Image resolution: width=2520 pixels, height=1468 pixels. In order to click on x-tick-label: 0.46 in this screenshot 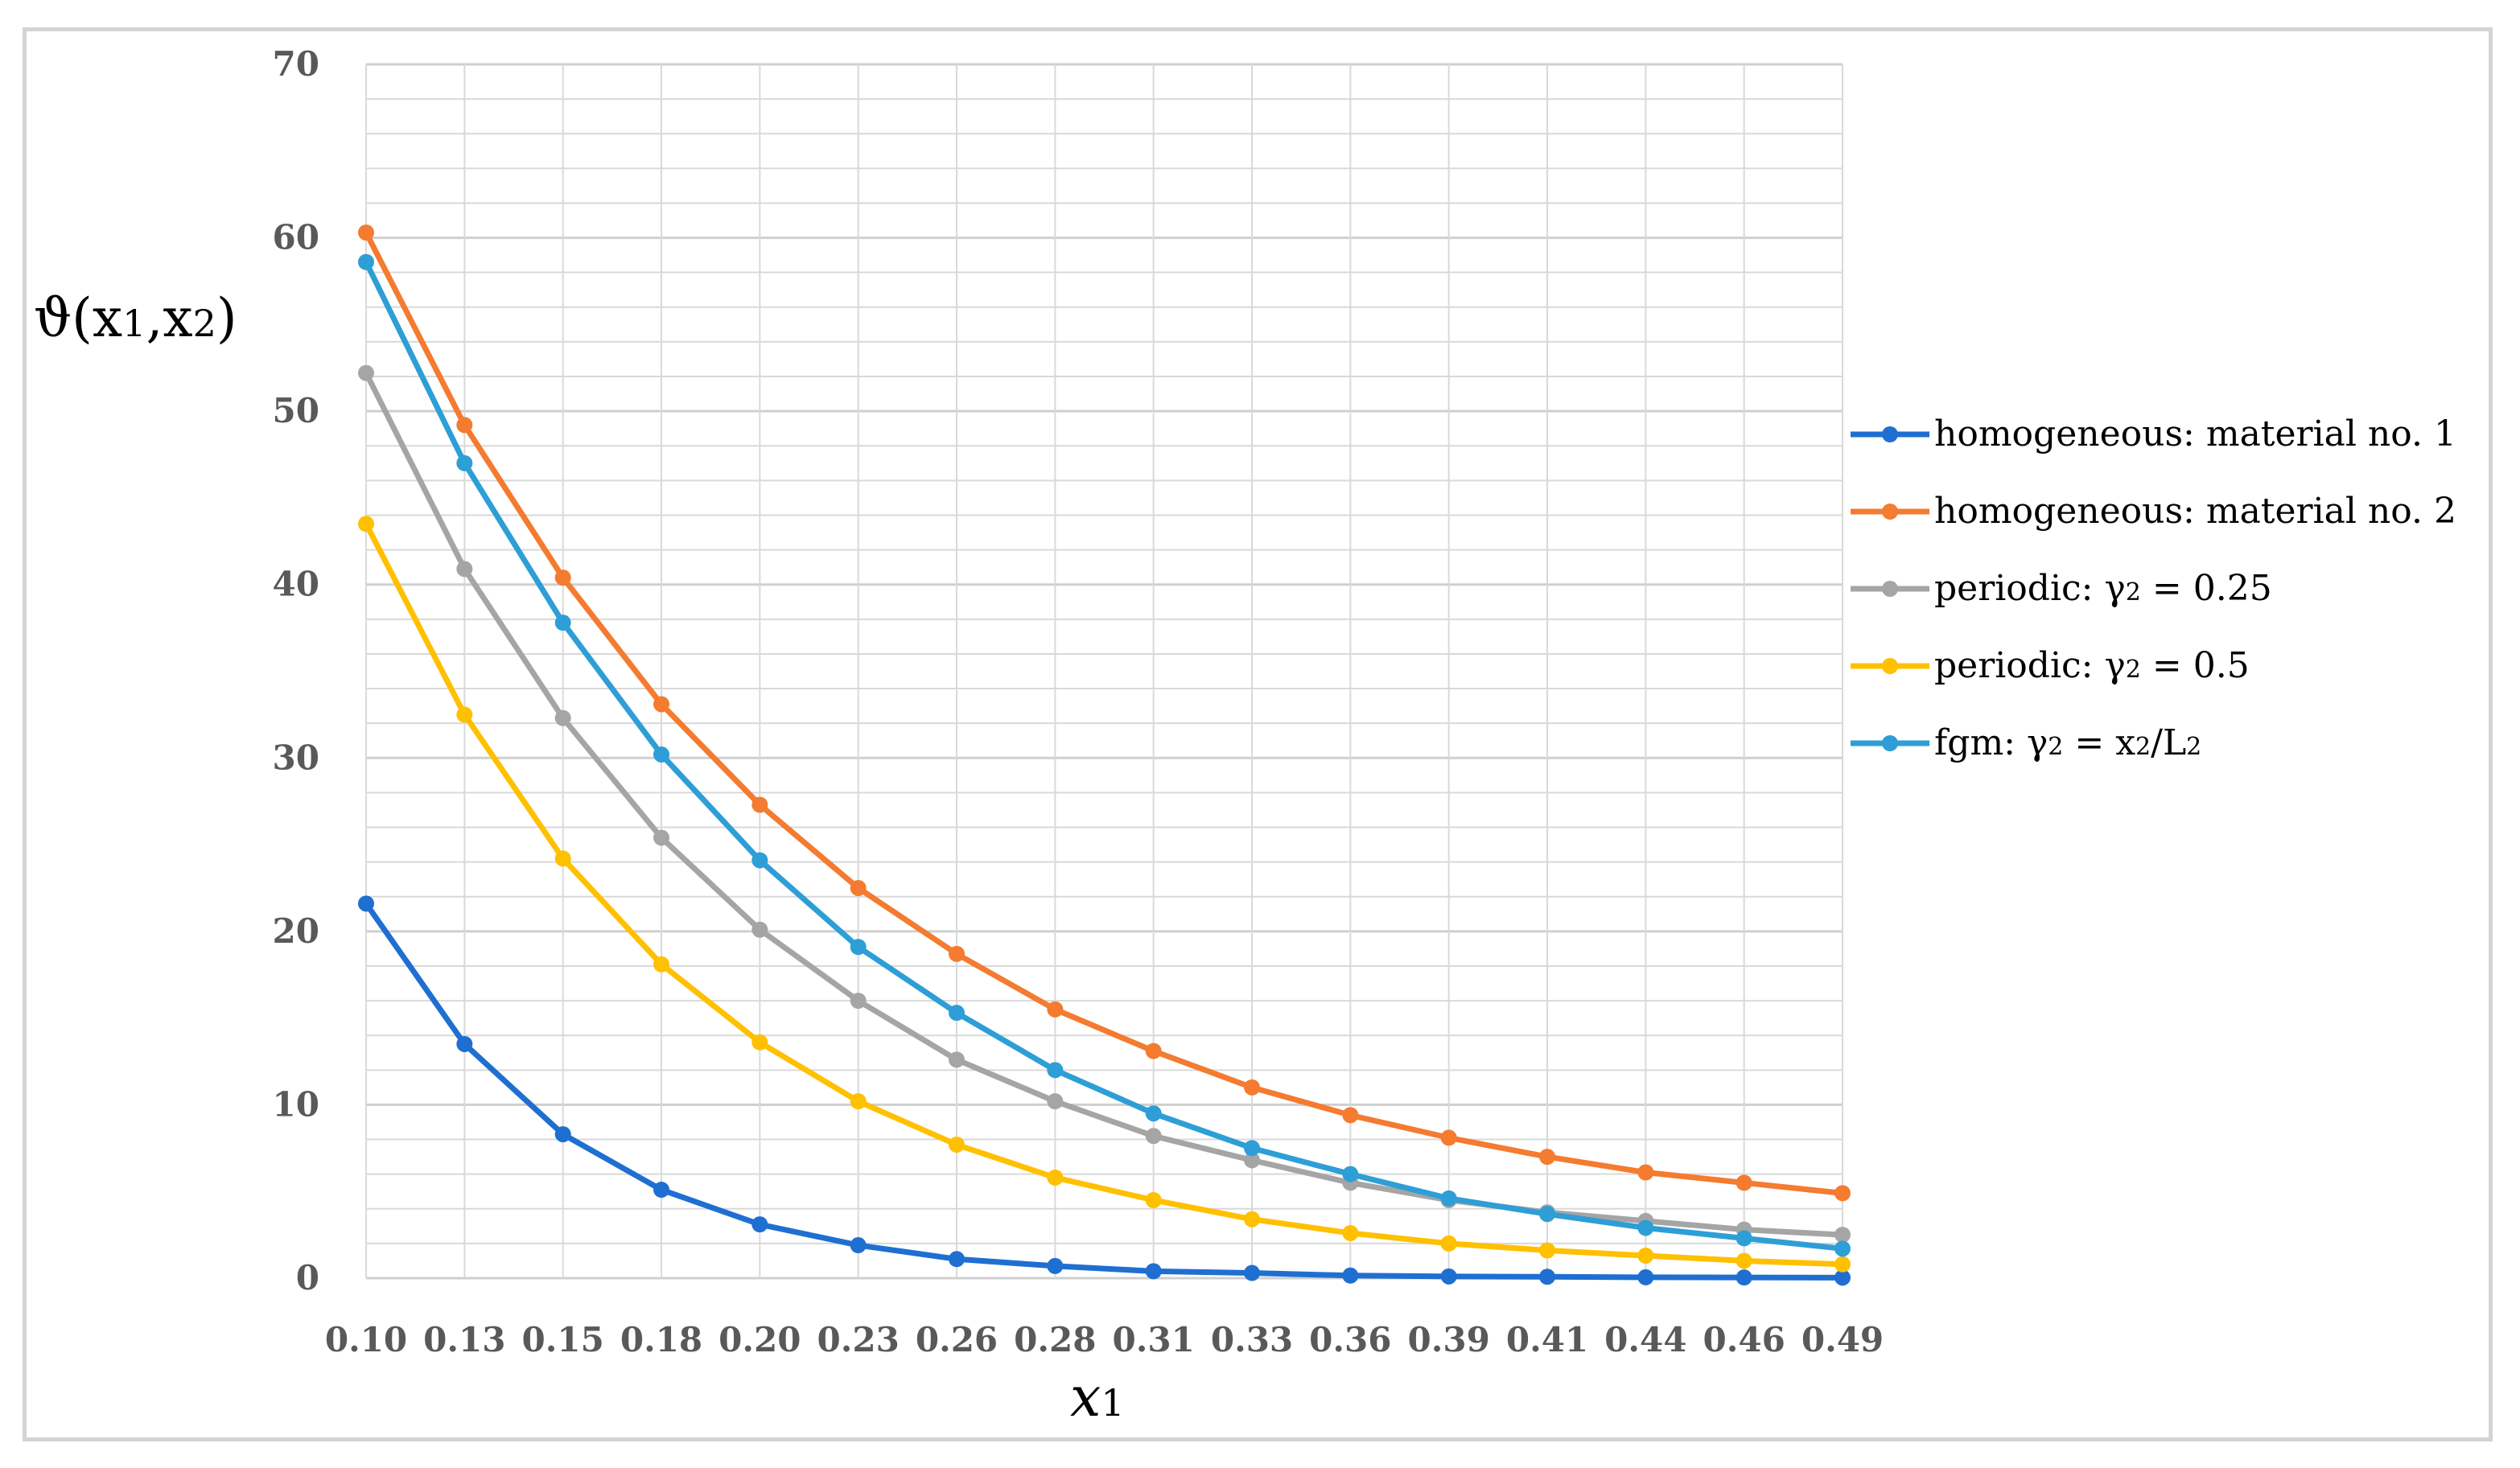, I will do `click(1744, 1339)`.